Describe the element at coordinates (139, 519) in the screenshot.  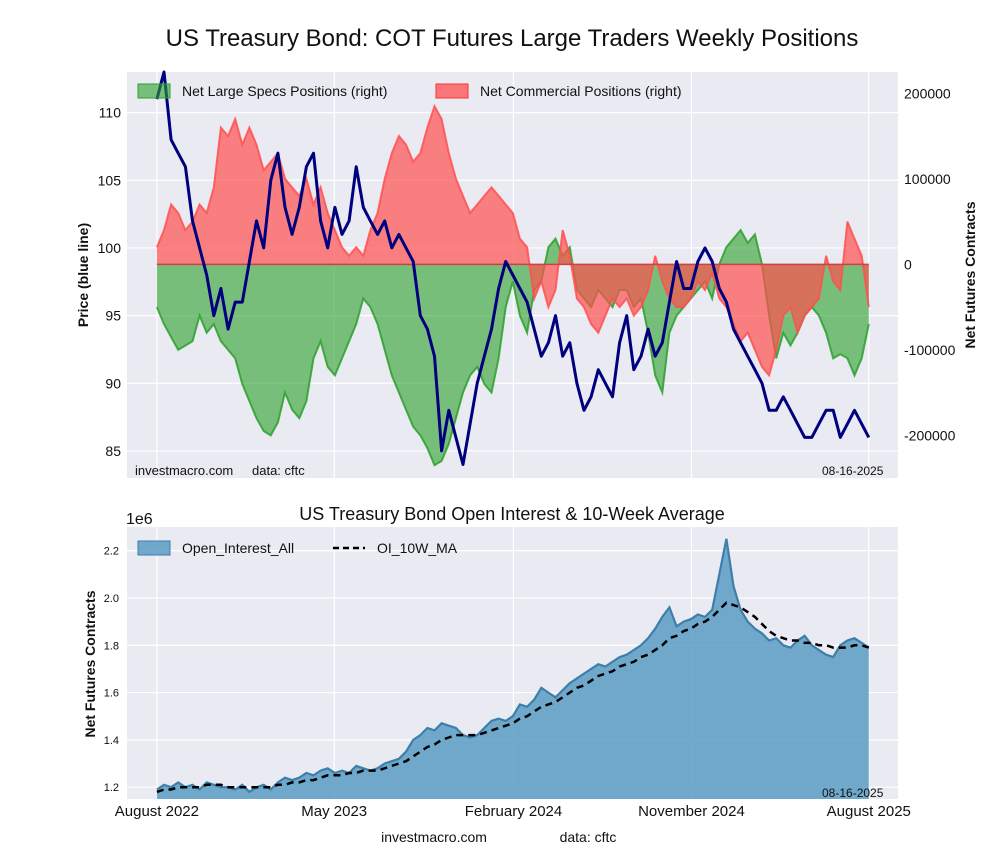
I see `bottom-y-multiplier: 1e6` at that location.